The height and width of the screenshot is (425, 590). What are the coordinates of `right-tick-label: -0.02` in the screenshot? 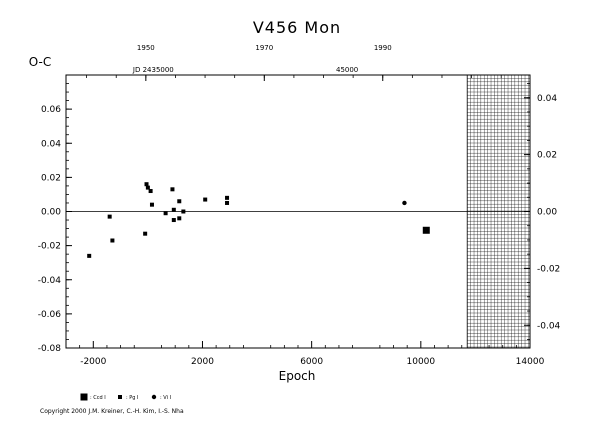 It's located at (548, 269).